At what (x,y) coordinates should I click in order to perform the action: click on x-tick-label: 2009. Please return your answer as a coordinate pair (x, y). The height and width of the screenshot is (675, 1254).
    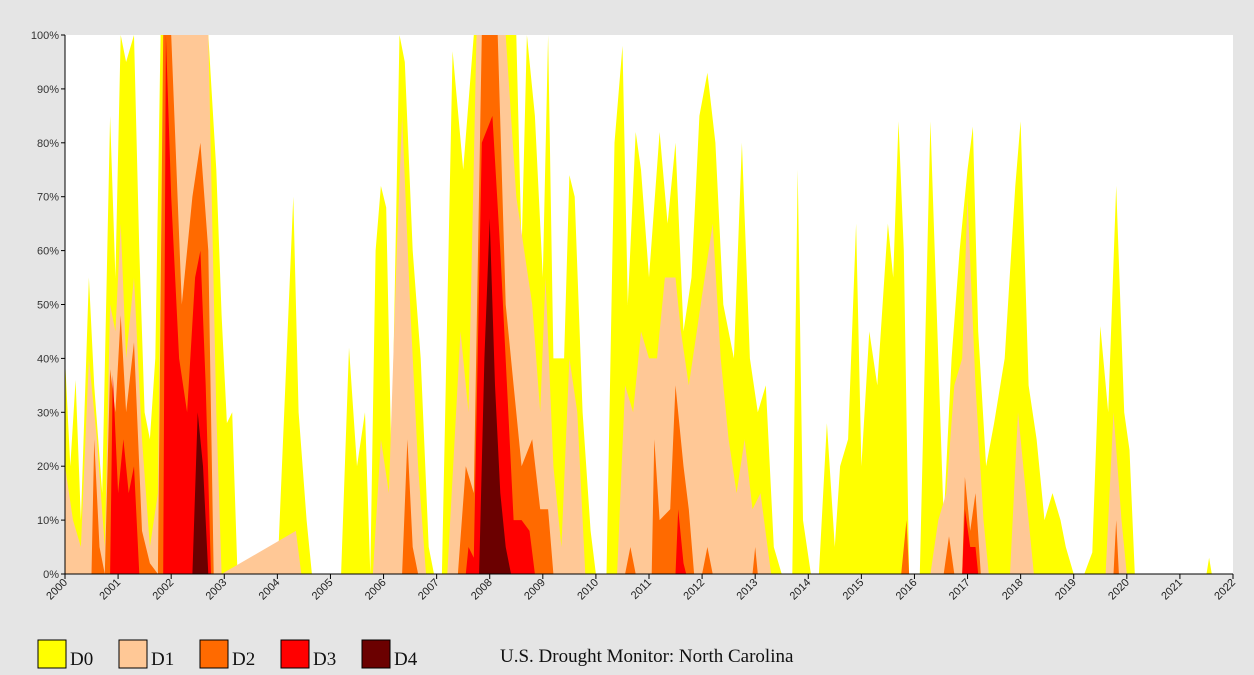
    Looking at the image, I should click on (535, 590).